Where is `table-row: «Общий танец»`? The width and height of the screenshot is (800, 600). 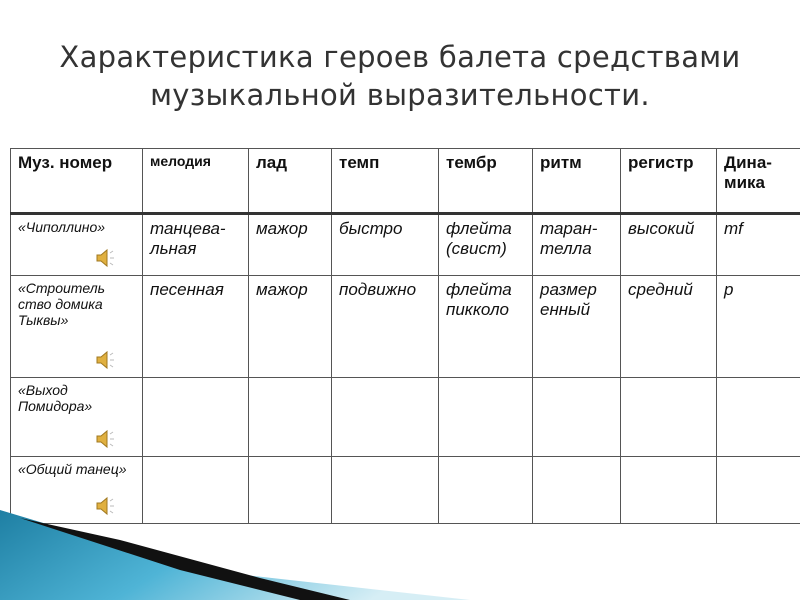
table-row: «Общий танец» is located at coordinates (405, 490).